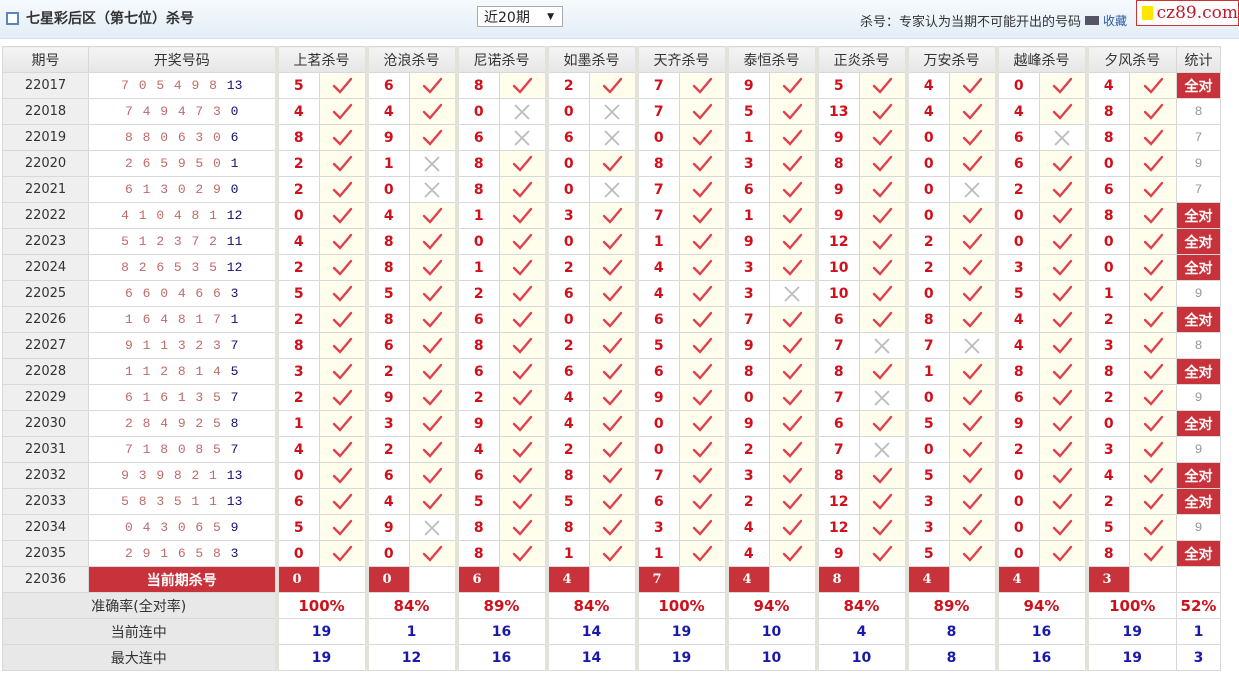  What do you see at coordinates (173, 189) in the screenshot?
I see `draw-main-numbers: 6 1 3 0 2 9` at bounding box center [173, 189].